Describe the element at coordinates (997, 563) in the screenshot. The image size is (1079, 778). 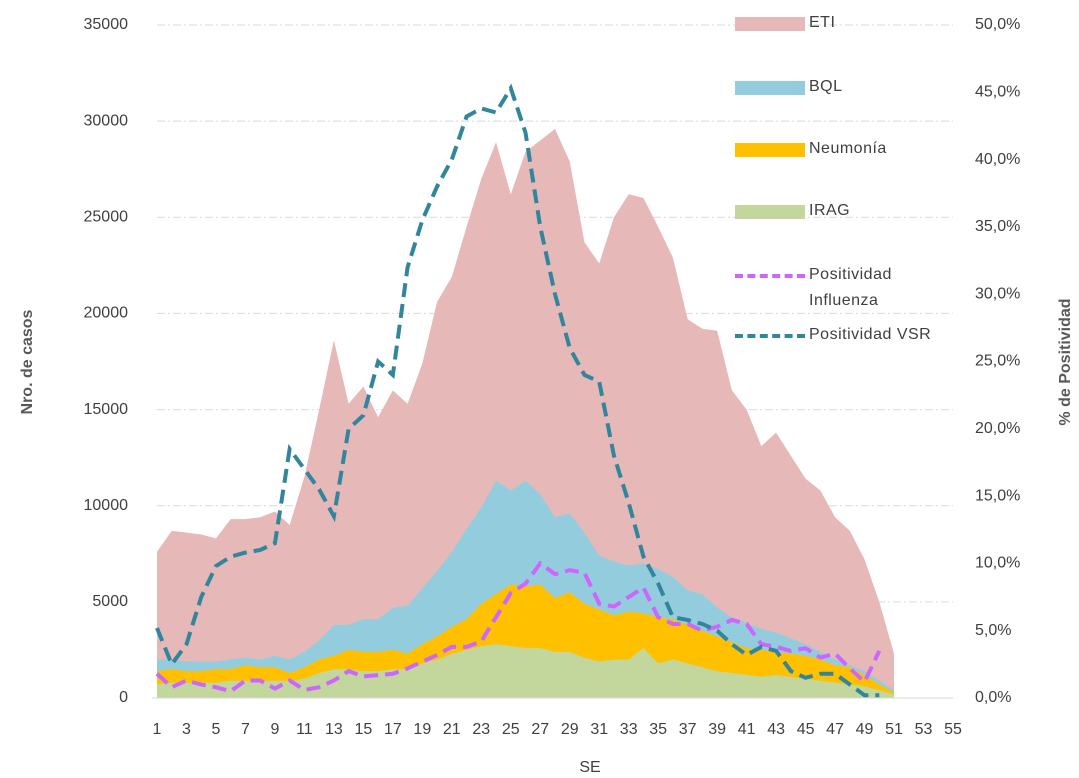
I see `y2-tick-label: 10,0%` at that location.